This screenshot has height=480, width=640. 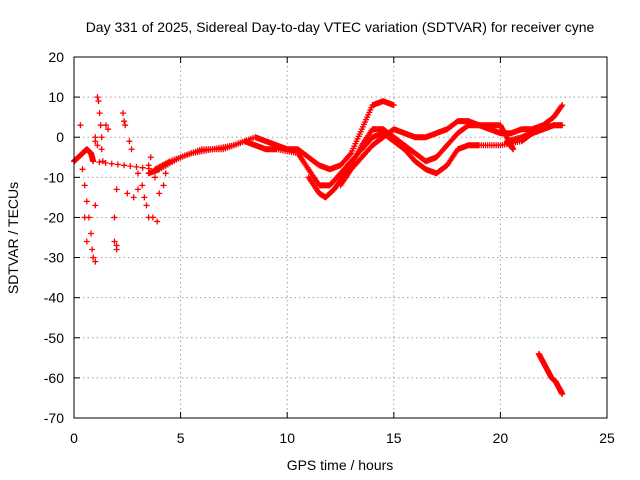 I want to click on y-tick-label: 0, so click(x=60, y=137).